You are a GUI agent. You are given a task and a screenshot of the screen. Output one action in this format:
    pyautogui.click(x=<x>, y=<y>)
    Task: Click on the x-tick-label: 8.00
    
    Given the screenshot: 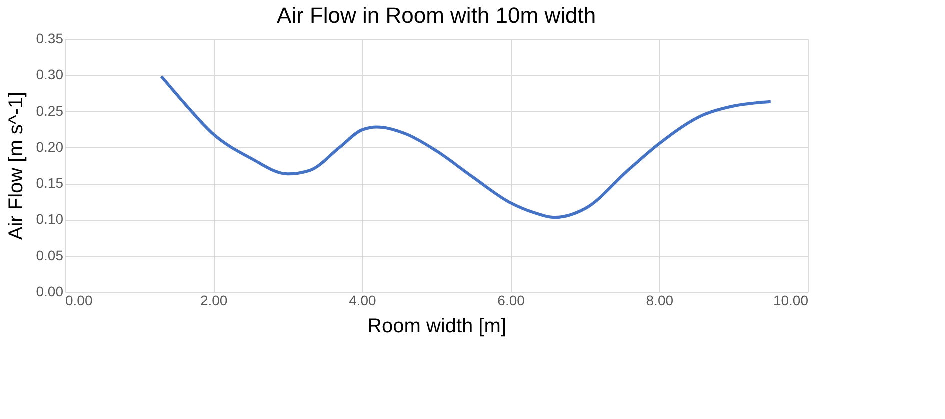 What is the action you would take?
    pyautogui.click(x=660, y=300)
    